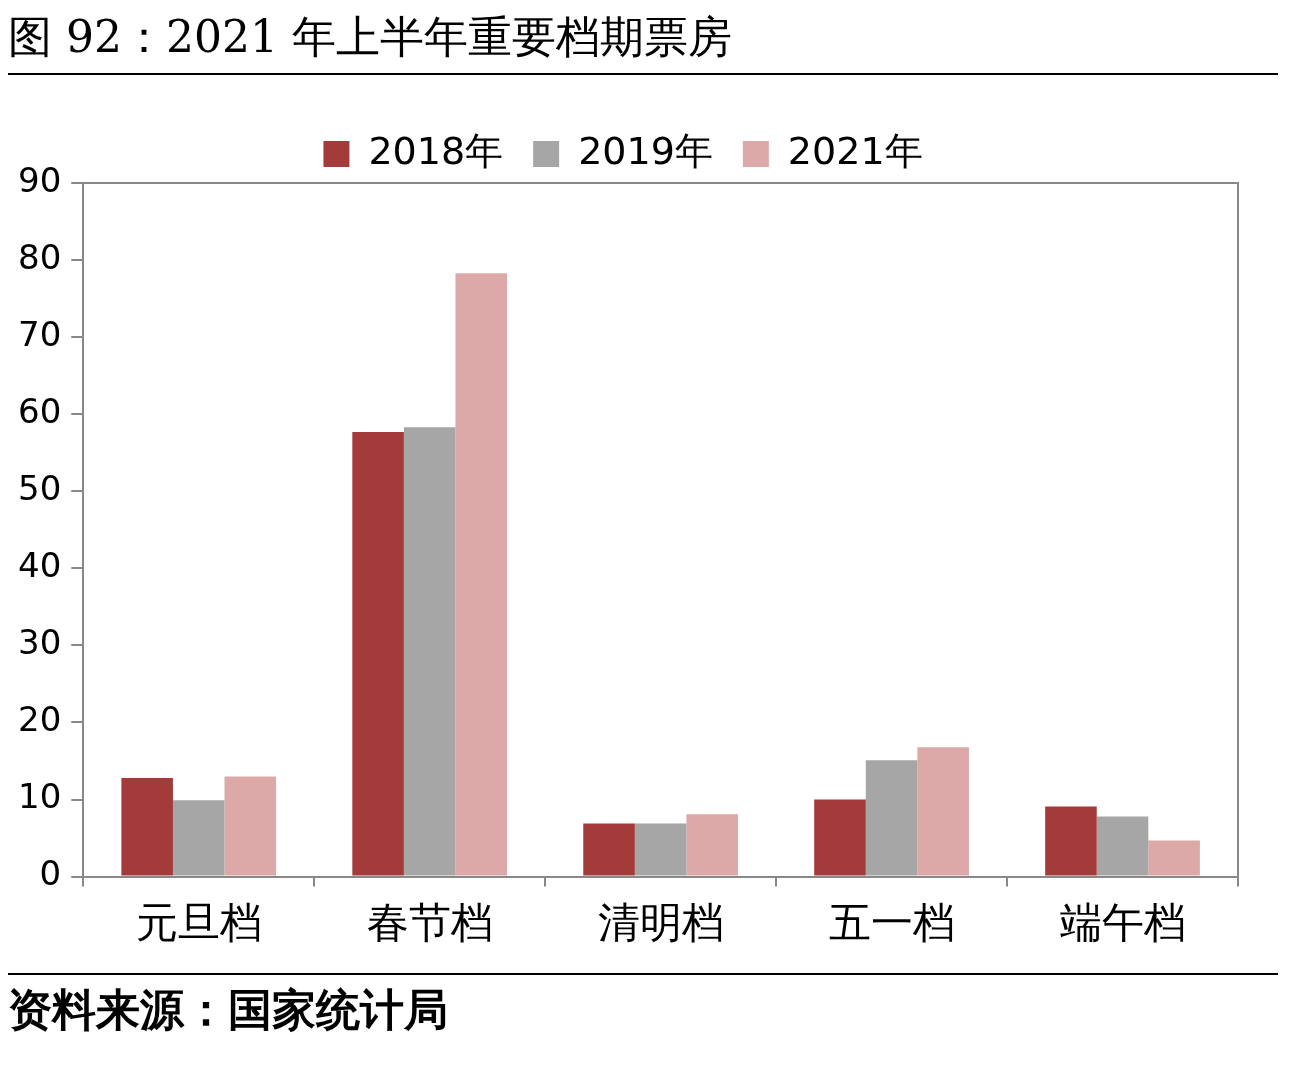  Describe the element at coordinates (40, 411) in the screenshot. I see `y-tick-label: 60` at that location.